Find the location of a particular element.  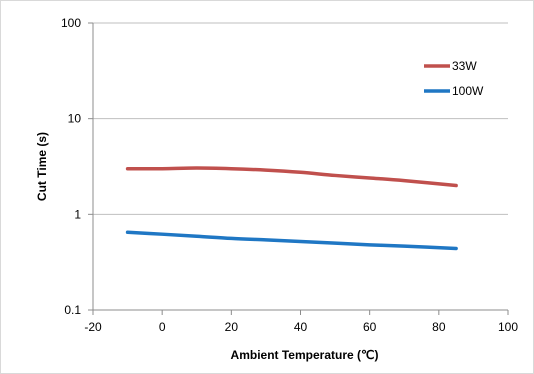

x-tick-labels: -20 0 20 40 60 80 100 is located at coordinates (301, 327).